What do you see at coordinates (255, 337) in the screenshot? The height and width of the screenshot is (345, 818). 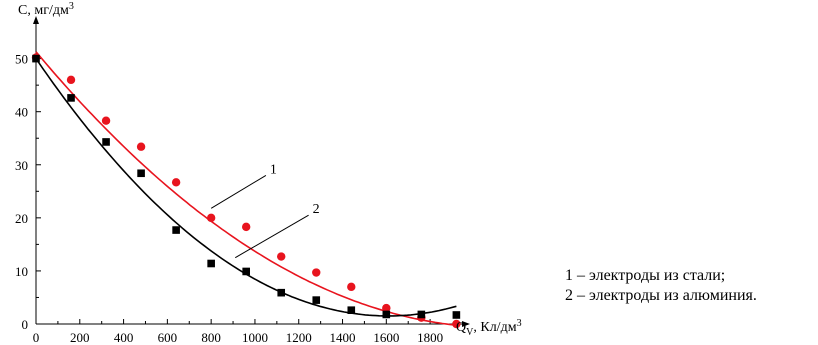 I see `x-tick-label: 1000` at bounding box center [255, 337].